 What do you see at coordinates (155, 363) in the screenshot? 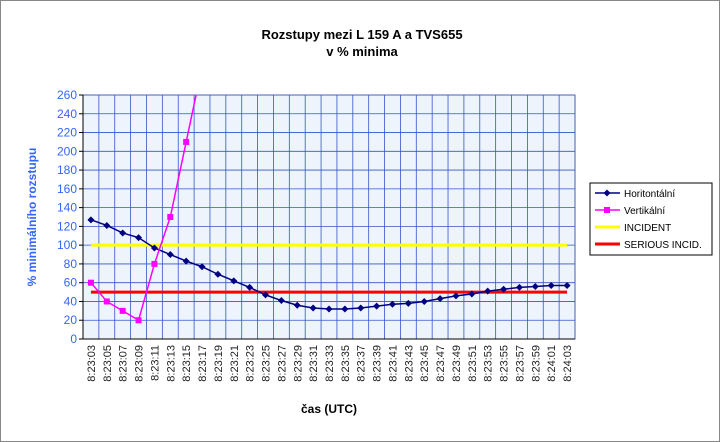
I see `x-tick-label: 8:23:11` at bounding box center [155, 363].